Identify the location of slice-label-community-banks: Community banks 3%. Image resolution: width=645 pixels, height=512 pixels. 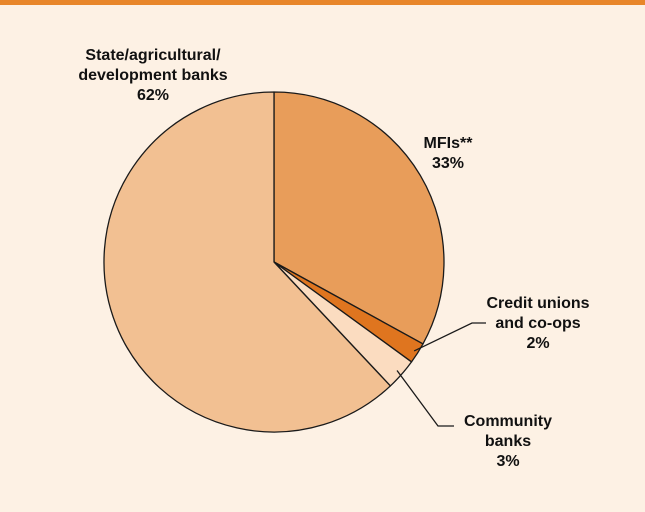
(508, 442).